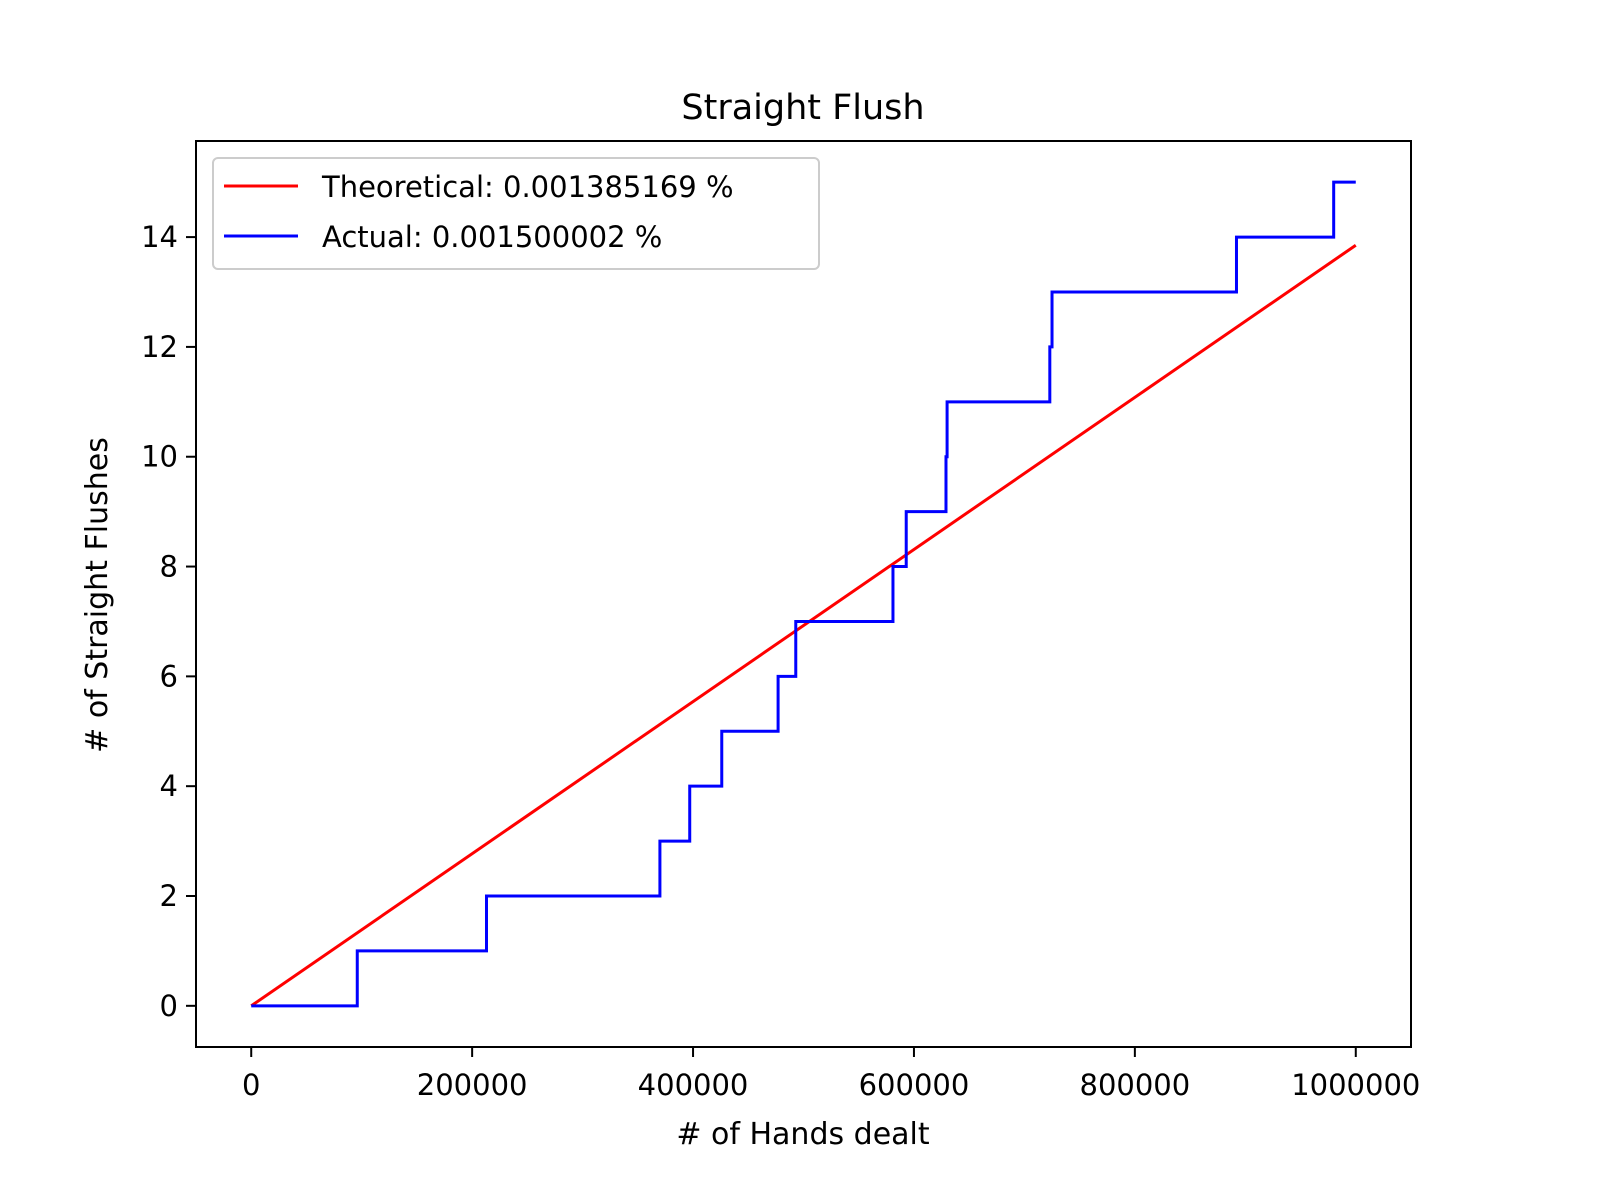 Image resolution: width=1600 pixels, height=1200 pixels. Describe the element at coordinates (169, 896) in the screenshot. I see `y-tick-label: 2` at that location.